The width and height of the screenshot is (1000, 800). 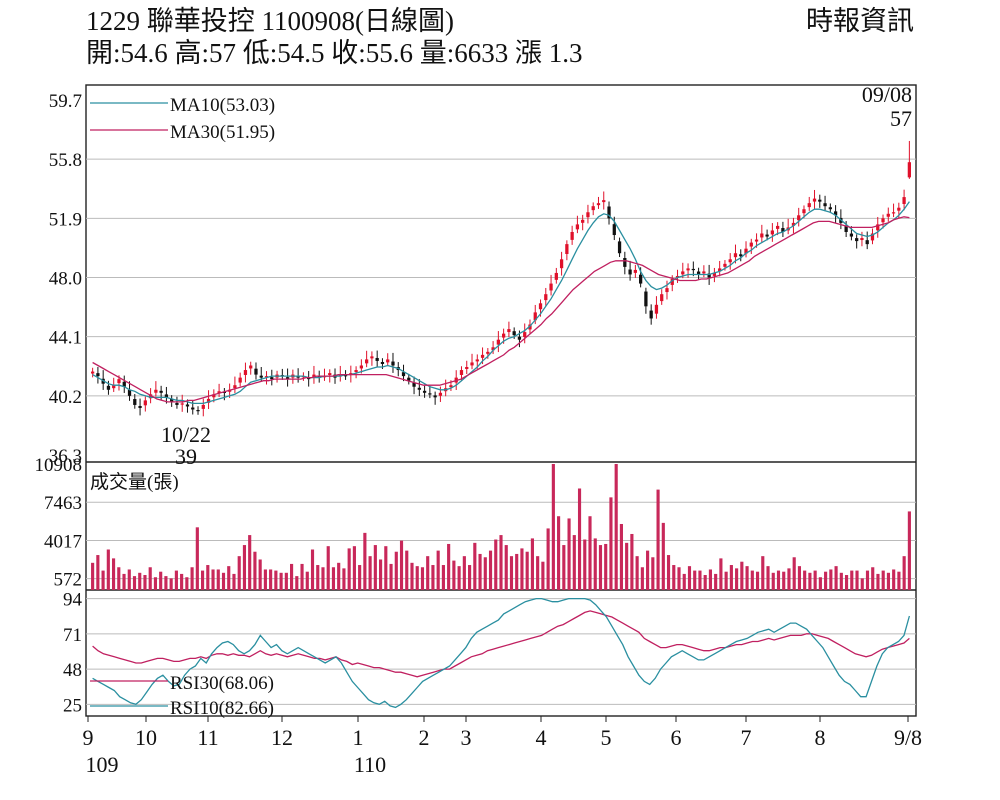 I want to click on legend-label: MA10(53.03), so click(x=222, y=105).